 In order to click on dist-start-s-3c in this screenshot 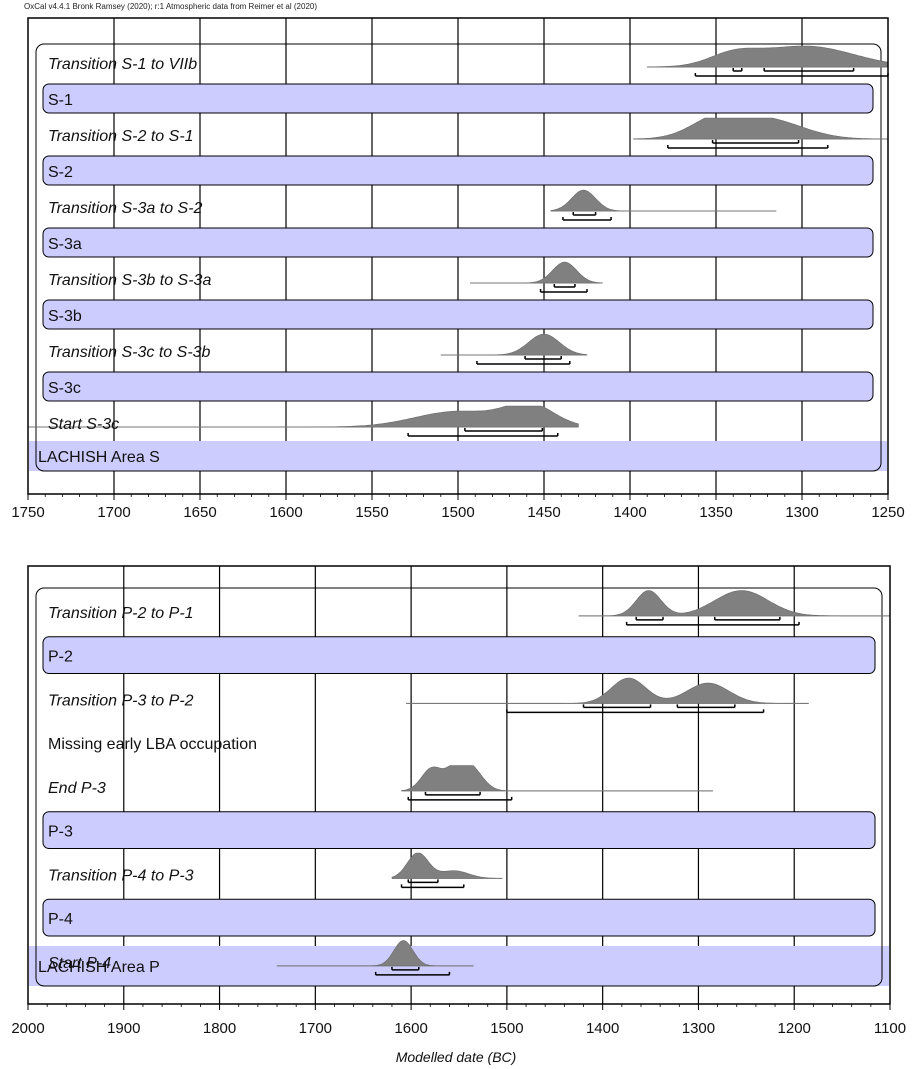, I will do `click(303, 416)`.